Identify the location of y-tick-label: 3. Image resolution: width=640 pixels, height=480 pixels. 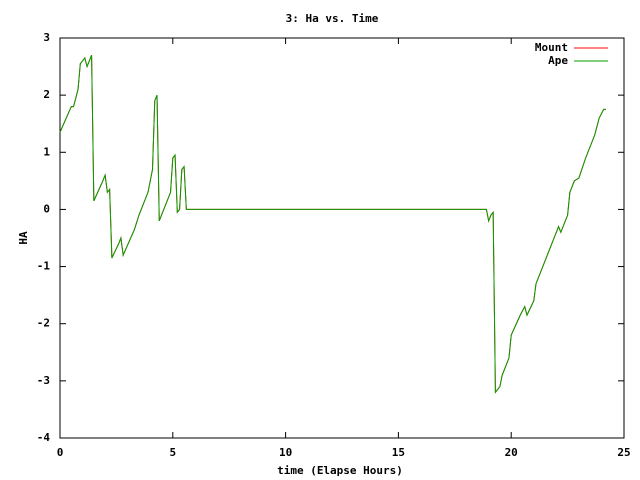
(46, 37).